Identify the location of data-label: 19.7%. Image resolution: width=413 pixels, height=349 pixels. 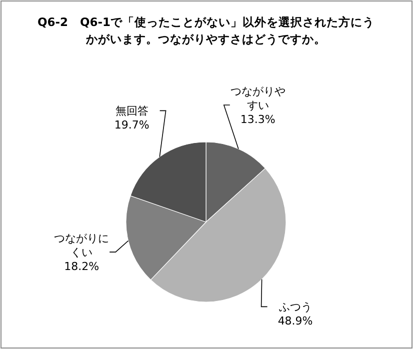
(132, 125).